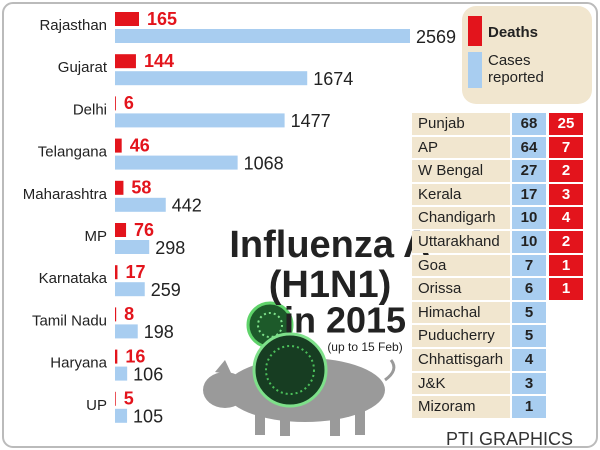 This screenshot has height=450, width=600. I want to click on category-label: Telangana, so click(73, 152).